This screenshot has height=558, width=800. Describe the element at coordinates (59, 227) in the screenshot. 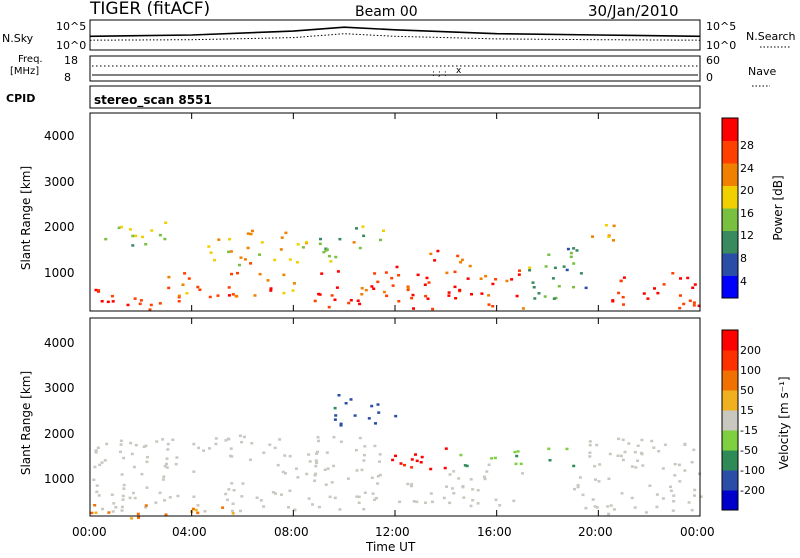

I see `power-ytick-2000: 2000` at that location.